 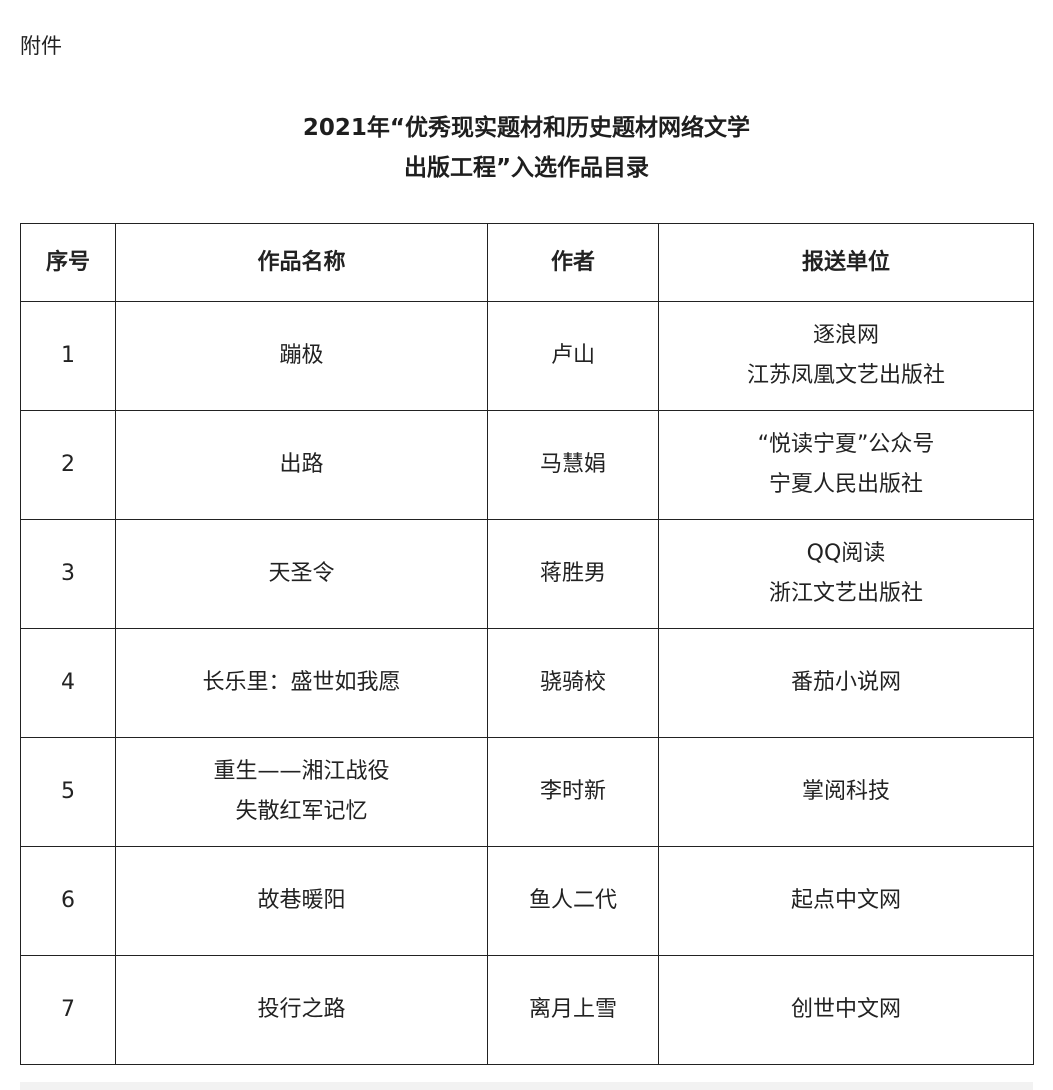 I want to click on cell-submitting-unit-line: 创世中文网, so click(x=845, y=1009).